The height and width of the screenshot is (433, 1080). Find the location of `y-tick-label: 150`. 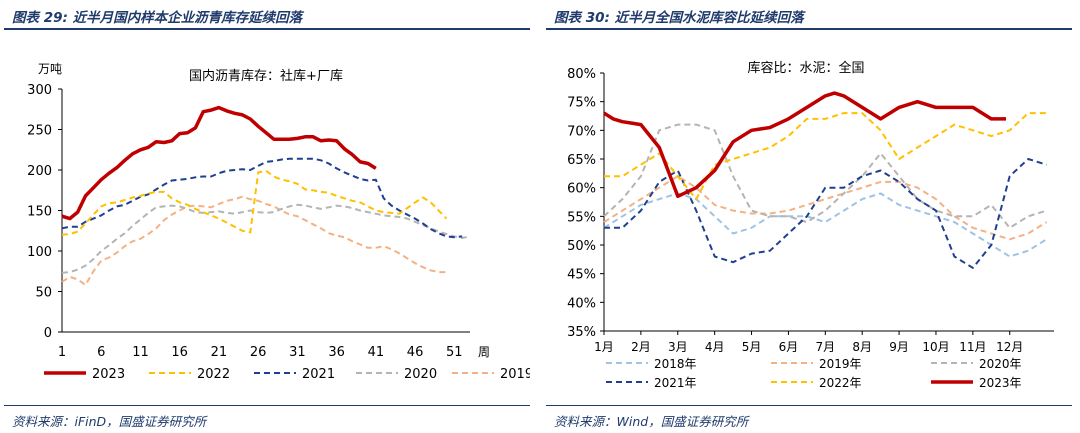

y-tick-label: 150 is located at coordinates (39, 212).